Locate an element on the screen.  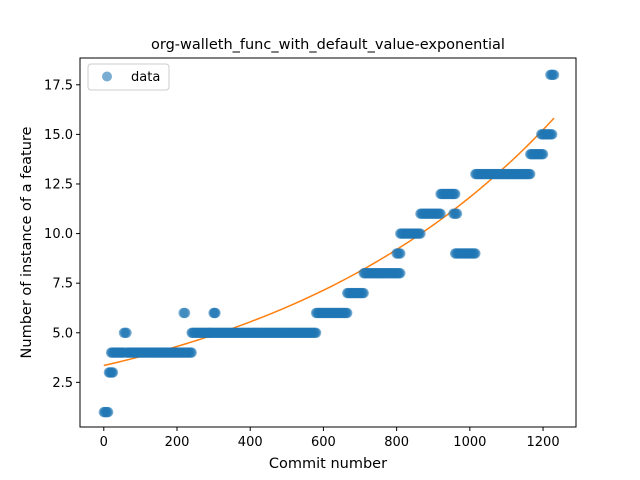
x-tick-label: 800 is located at coordinates (396, 442).